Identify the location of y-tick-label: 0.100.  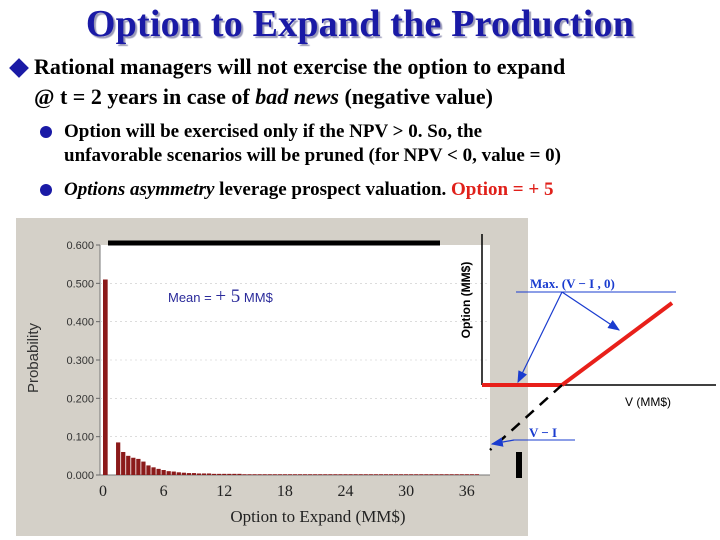
(80, 438).